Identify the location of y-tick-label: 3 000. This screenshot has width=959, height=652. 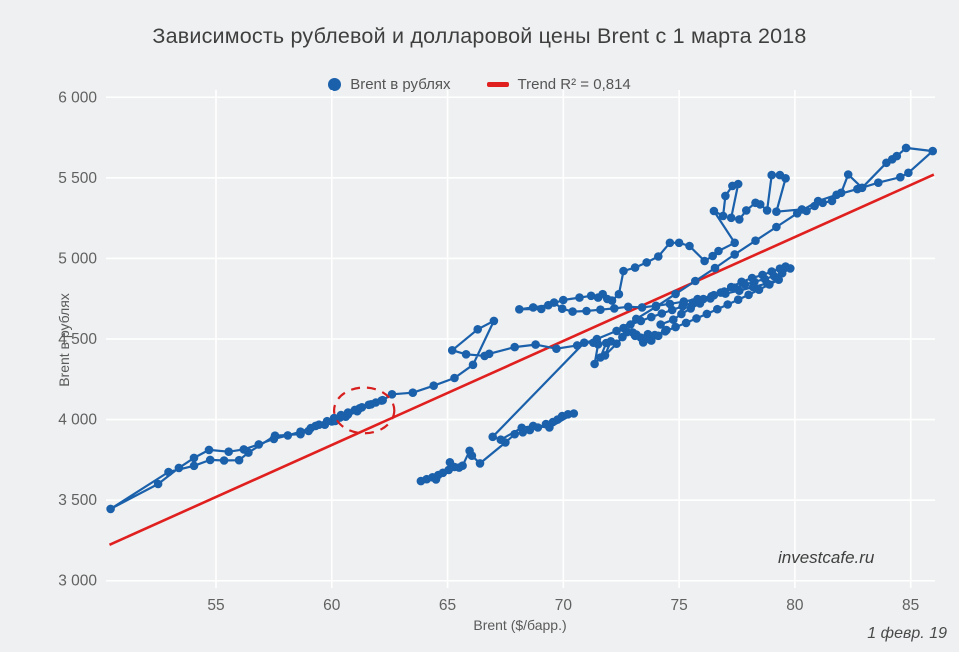
(77, 581).